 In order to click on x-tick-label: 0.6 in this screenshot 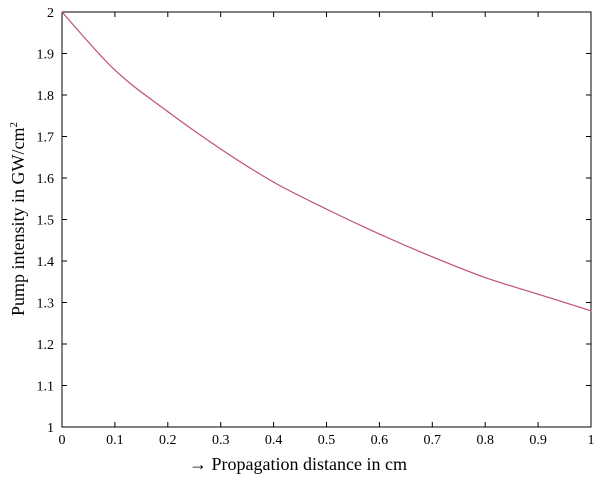, I will do `click(380, 440)`.